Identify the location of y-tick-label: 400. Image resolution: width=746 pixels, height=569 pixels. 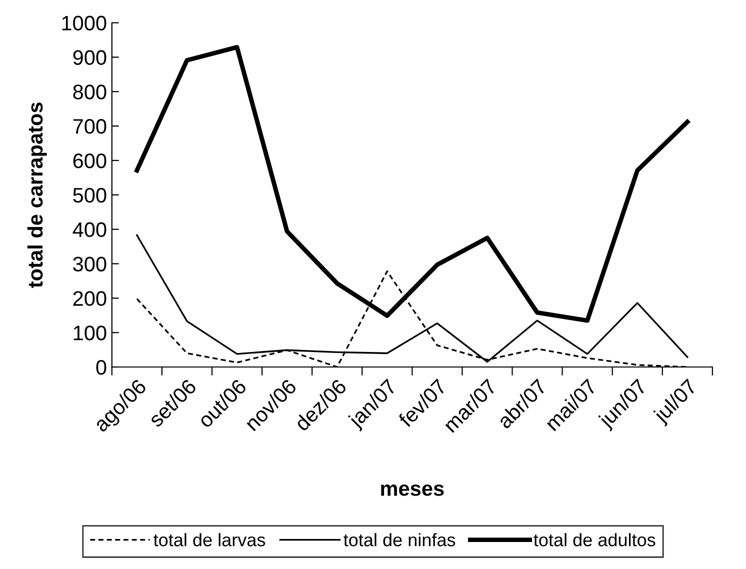
(89, 230).